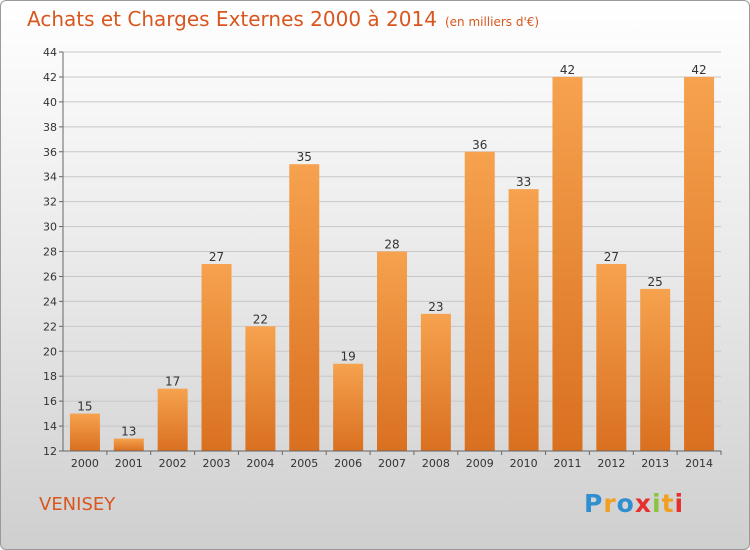  I want to click on data-label-2013: 25, so click(655, 282).